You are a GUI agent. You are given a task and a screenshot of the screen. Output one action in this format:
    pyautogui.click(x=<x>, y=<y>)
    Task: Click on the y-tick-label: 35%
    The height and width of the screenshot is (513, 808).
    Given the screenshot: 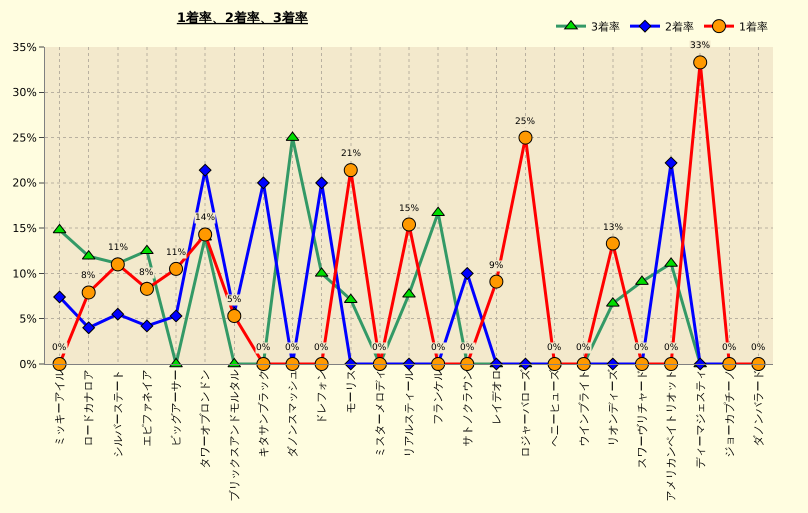 What is the action you would take?
    pyautogui.click(x=24, y=47)
    